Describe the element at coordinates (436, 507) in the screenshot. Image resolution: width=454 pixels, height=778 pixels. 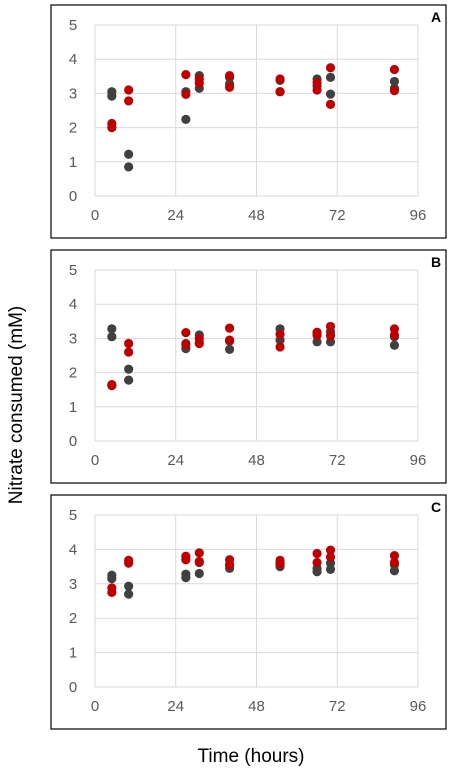
I see `panel-letter: C` at that location.